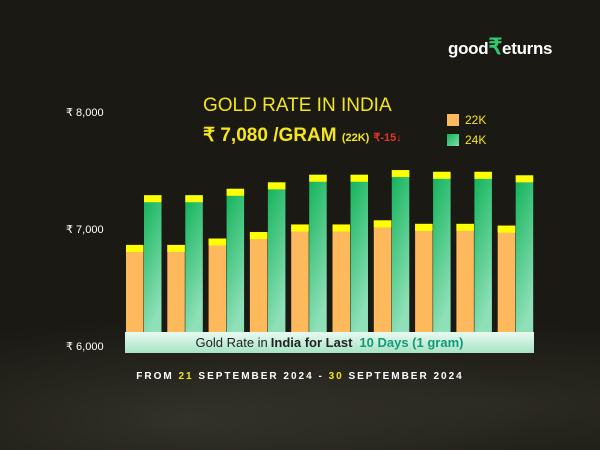 The width and height of the screenshot is (600, 450). I want to click on y-tick-label: ₹ 8,000, so click(85, 113).